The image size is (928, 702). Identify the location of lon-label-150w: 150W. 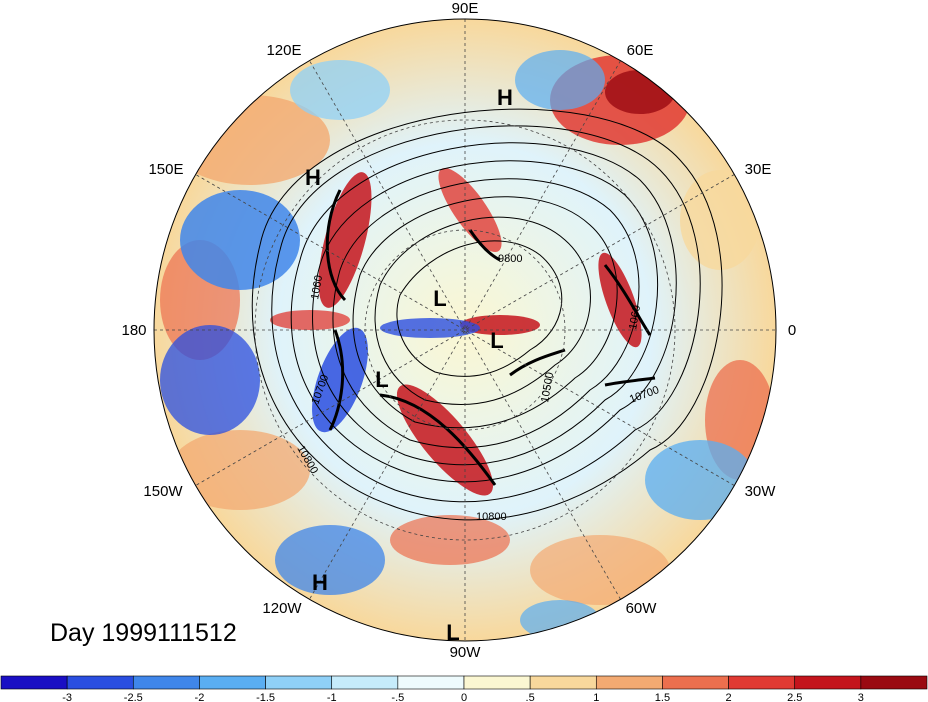
(163, 491).